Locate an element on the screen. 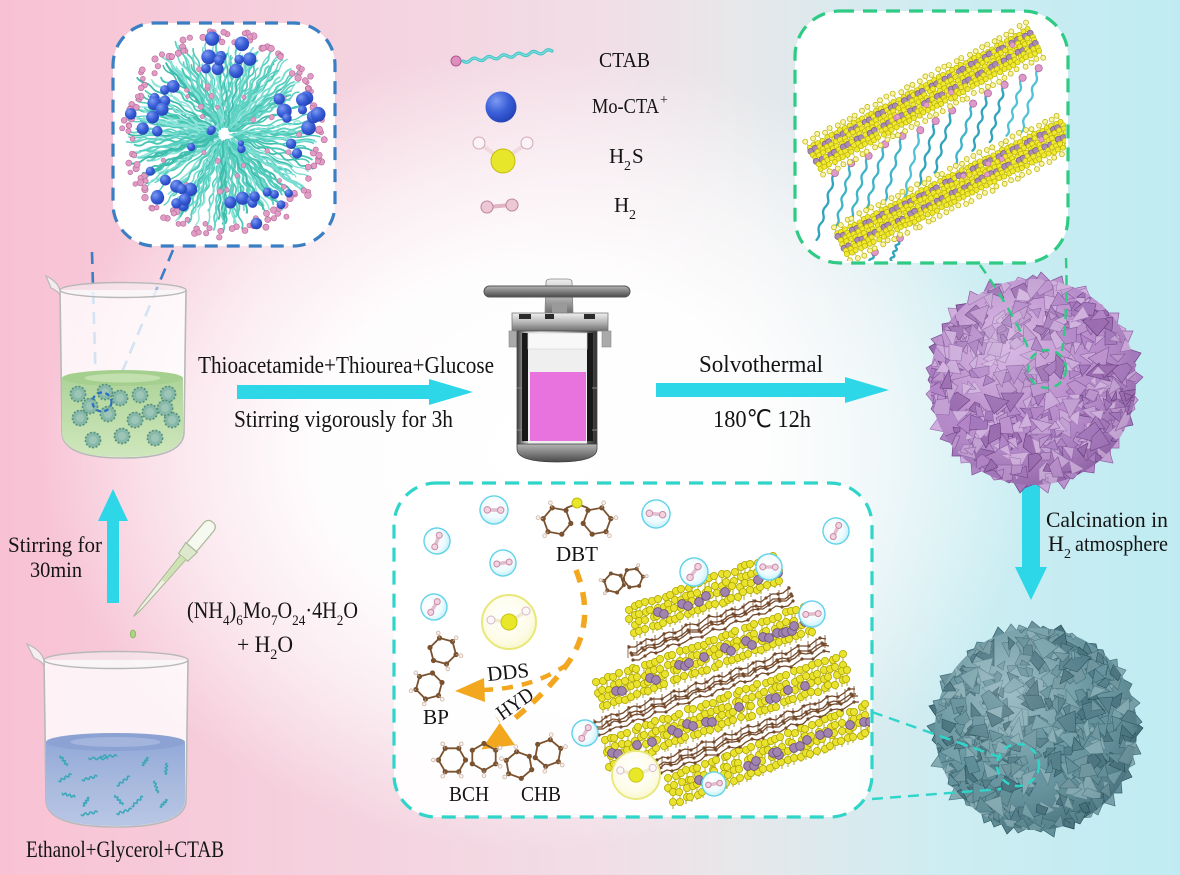 Image resolution: width=1180 pixels, height=875 pixels. svg-text: Calcination in is located at coordinates (1107, 519).